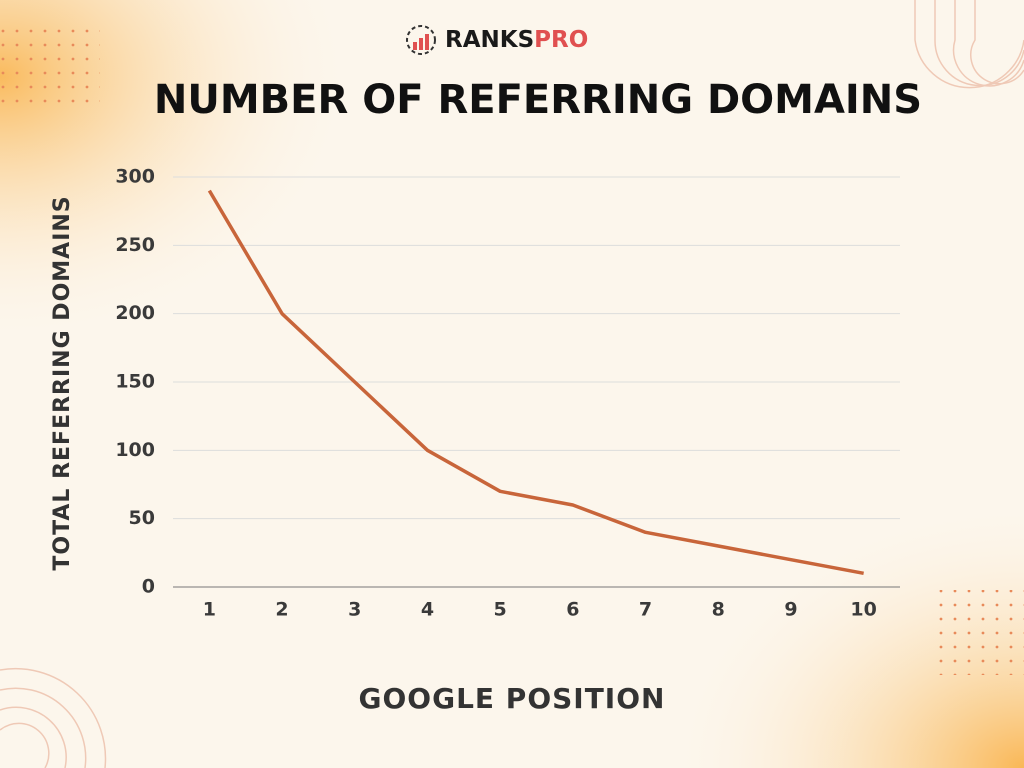 The image size is (1024, 768). Describe the element at coordinates (135, 450) in the screenshot. I see `y-tick-label: 100` at that location.